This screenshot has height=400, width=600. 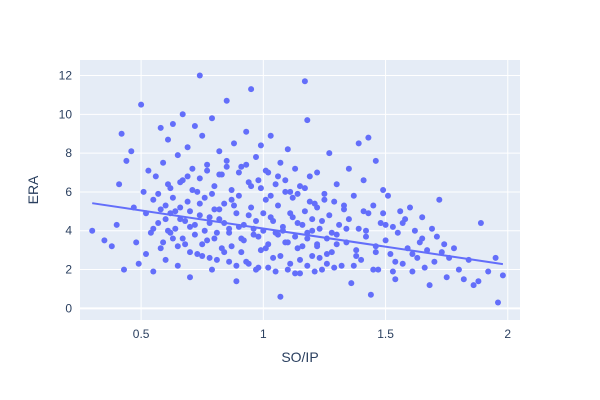 What do you see at coordinates (68, 153) in the screenshot?
I see `y-tick-label: 8` at bounding box center [68, 153].